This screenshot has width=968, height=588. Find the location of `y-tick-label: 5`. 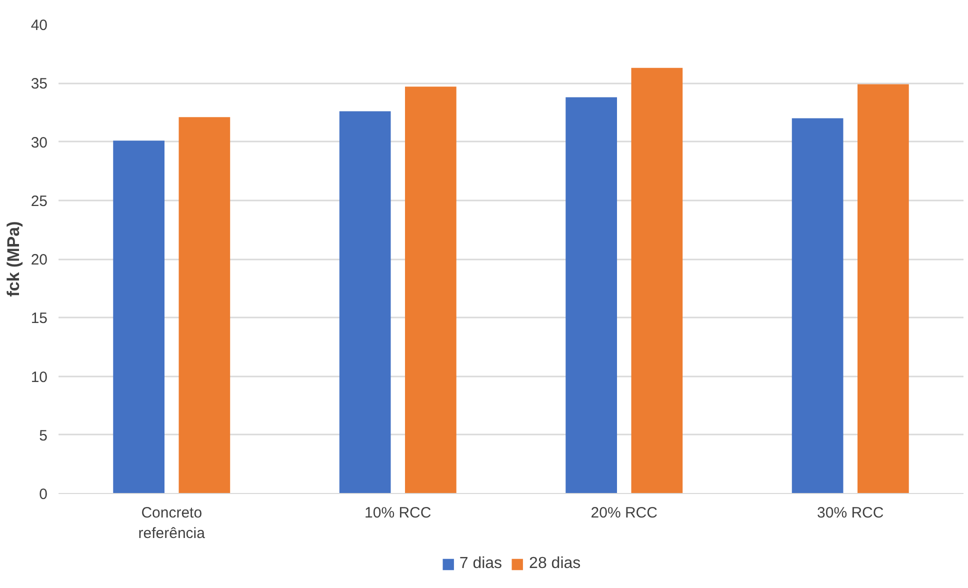

y-tick-label: 5 is located at coordinates (43, 435).